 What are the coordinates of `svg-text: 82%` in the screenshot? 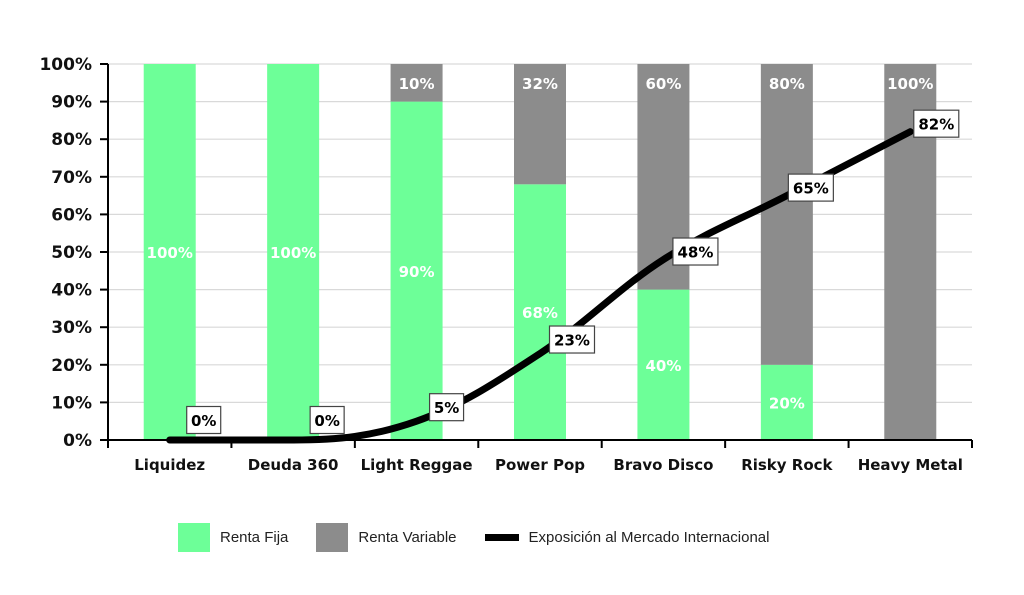 It's located at (936, 125).